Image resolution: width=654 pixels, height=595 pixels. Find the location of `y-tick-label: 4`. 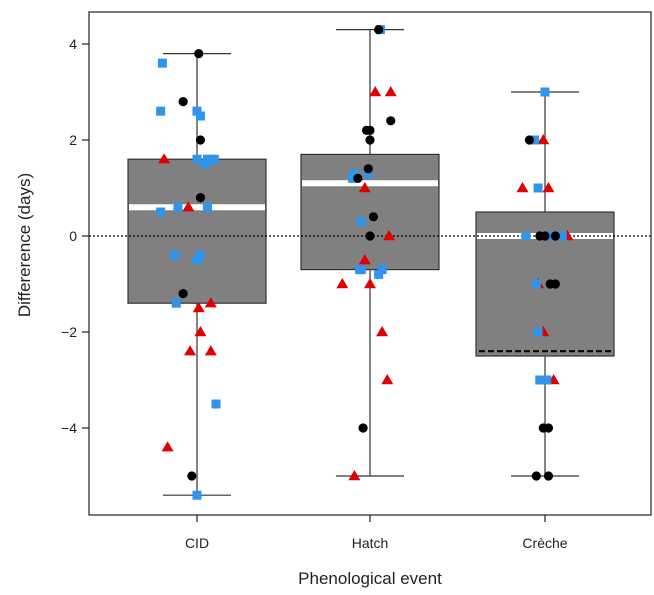

y-tick-label: 4 is located at coordinates (73, 44).